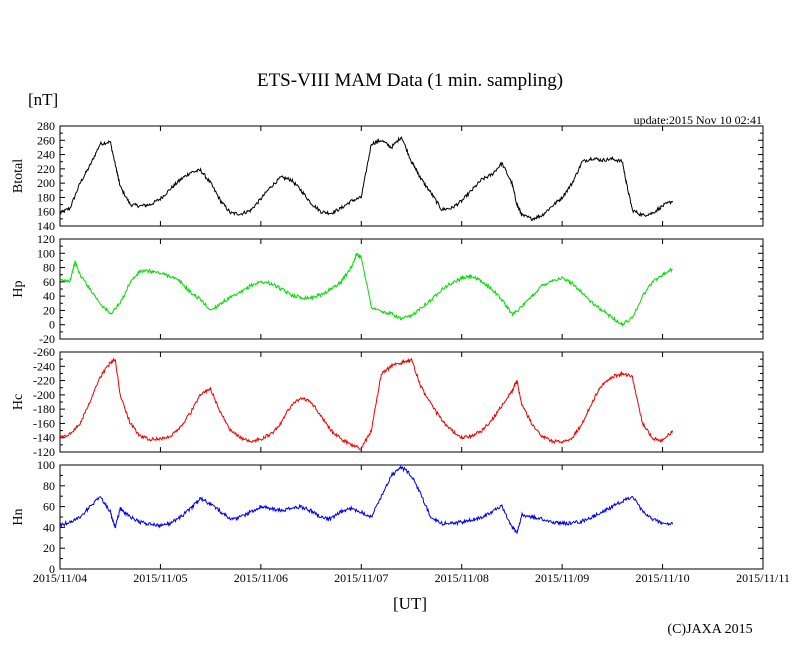  What do you see at coordinates (410, 603) in the screenshot?
I see `x-axis-label: [UT]` at bounding box center [410, 603].